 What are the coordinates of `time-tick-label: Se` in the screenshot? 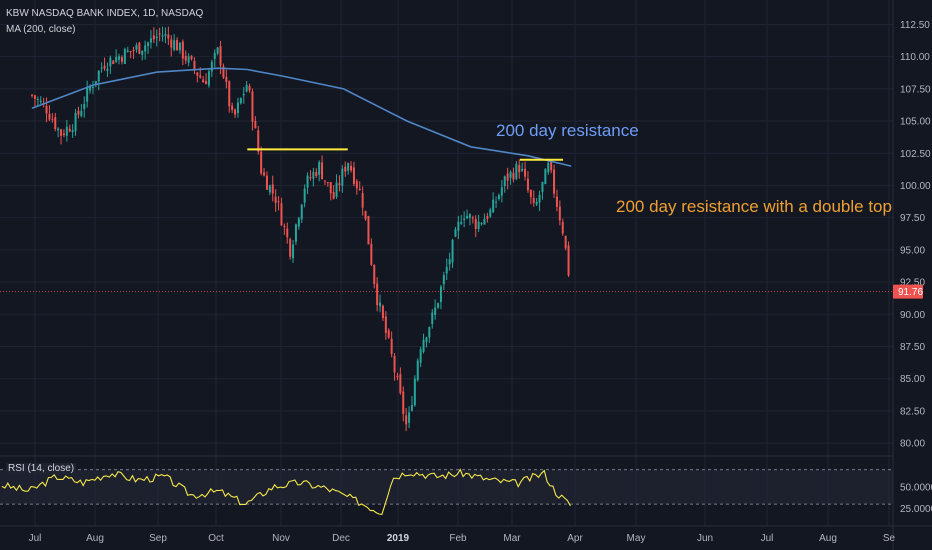 It's located at (889, 538).